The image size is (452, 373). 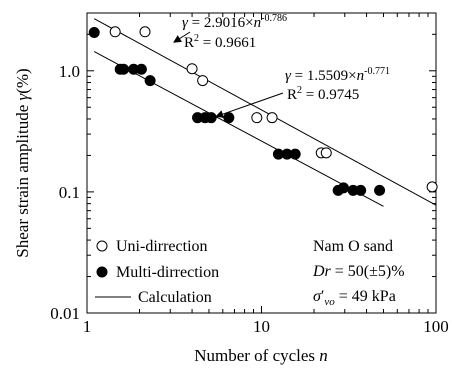 I want to click on fit-annotation-multi: γ = 1.5509×n-0.771 R2 = 0.9745, so click(x=302, y=92).